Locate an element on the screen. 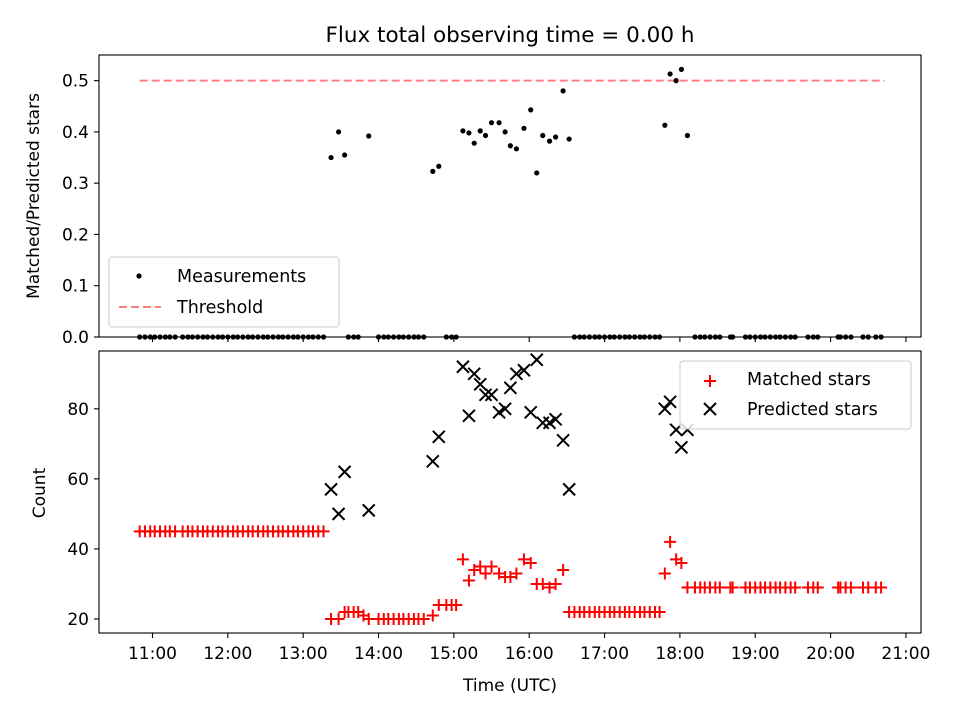 The image size is (960, 720). x-tick-label: 13:00 is located at coordinates (303, 654).